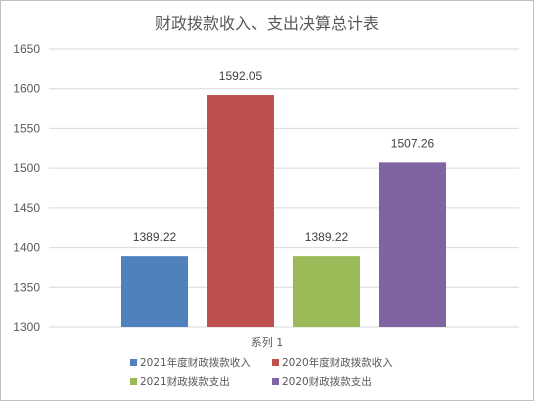 Image resolution: width=534 pixels, height=401 pixels. What do you see at coordinates (185, 381) in the screenshot?
I see `legend-label: 2021财政拨款支出` at bounding box center [185, 381].